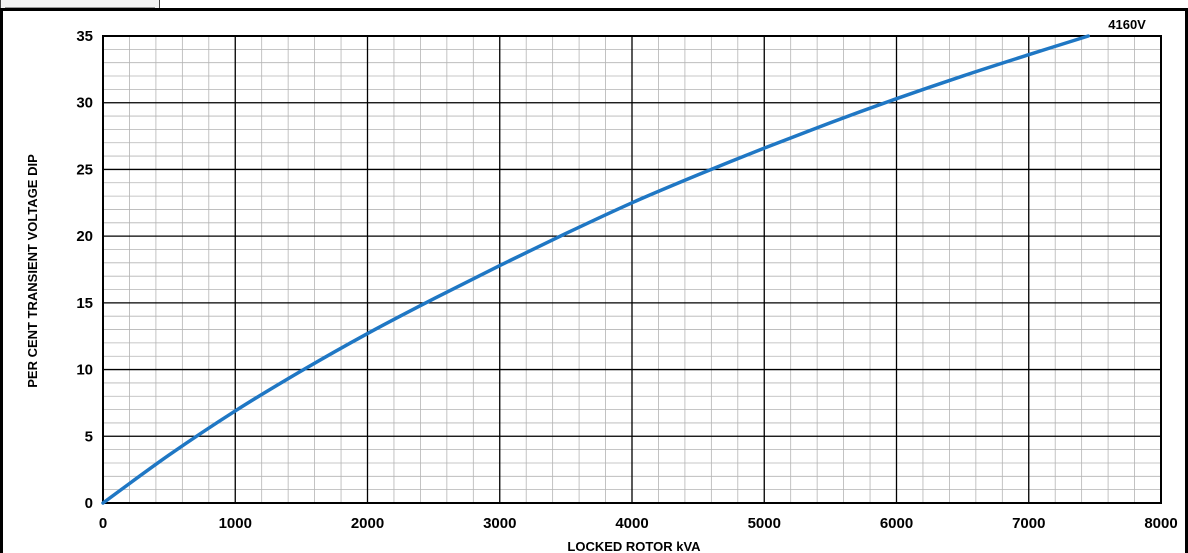 Image resolution: width=1188 pixels, height=553 pixels. Describe the element at coordinates (89, 503) in the screenshot. I see `y-tick-label: 0` at that location.